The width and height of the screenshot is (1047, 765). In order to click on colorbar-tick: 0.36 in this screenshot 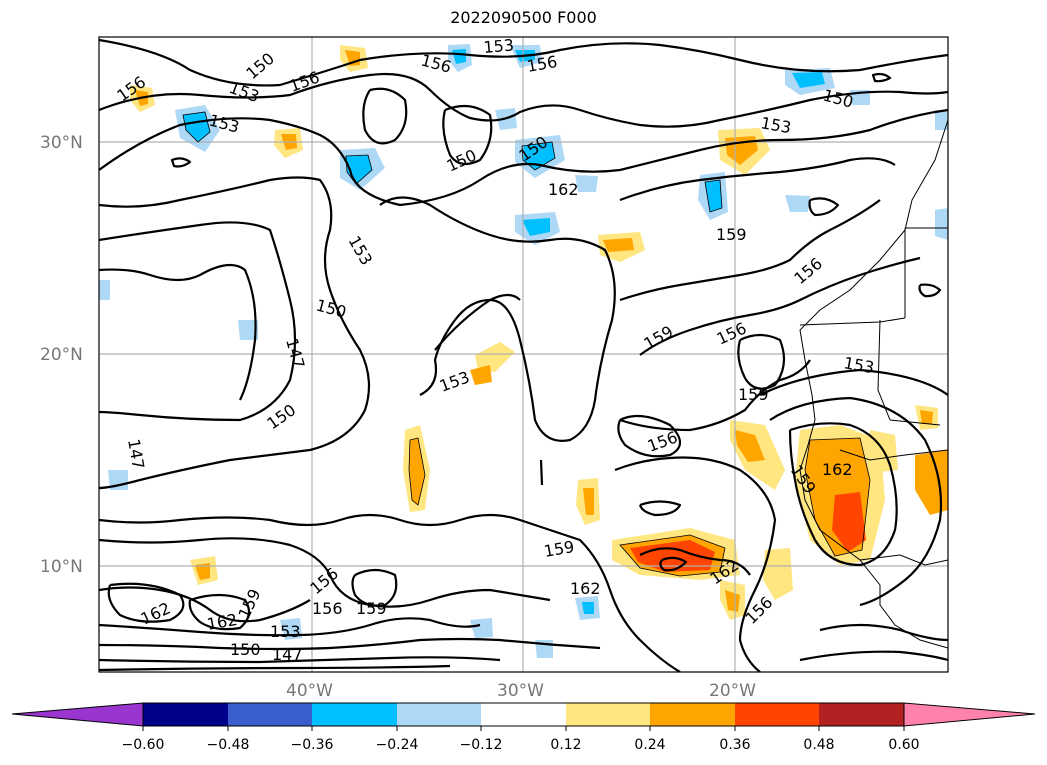, I will do `click(734, 745)`.